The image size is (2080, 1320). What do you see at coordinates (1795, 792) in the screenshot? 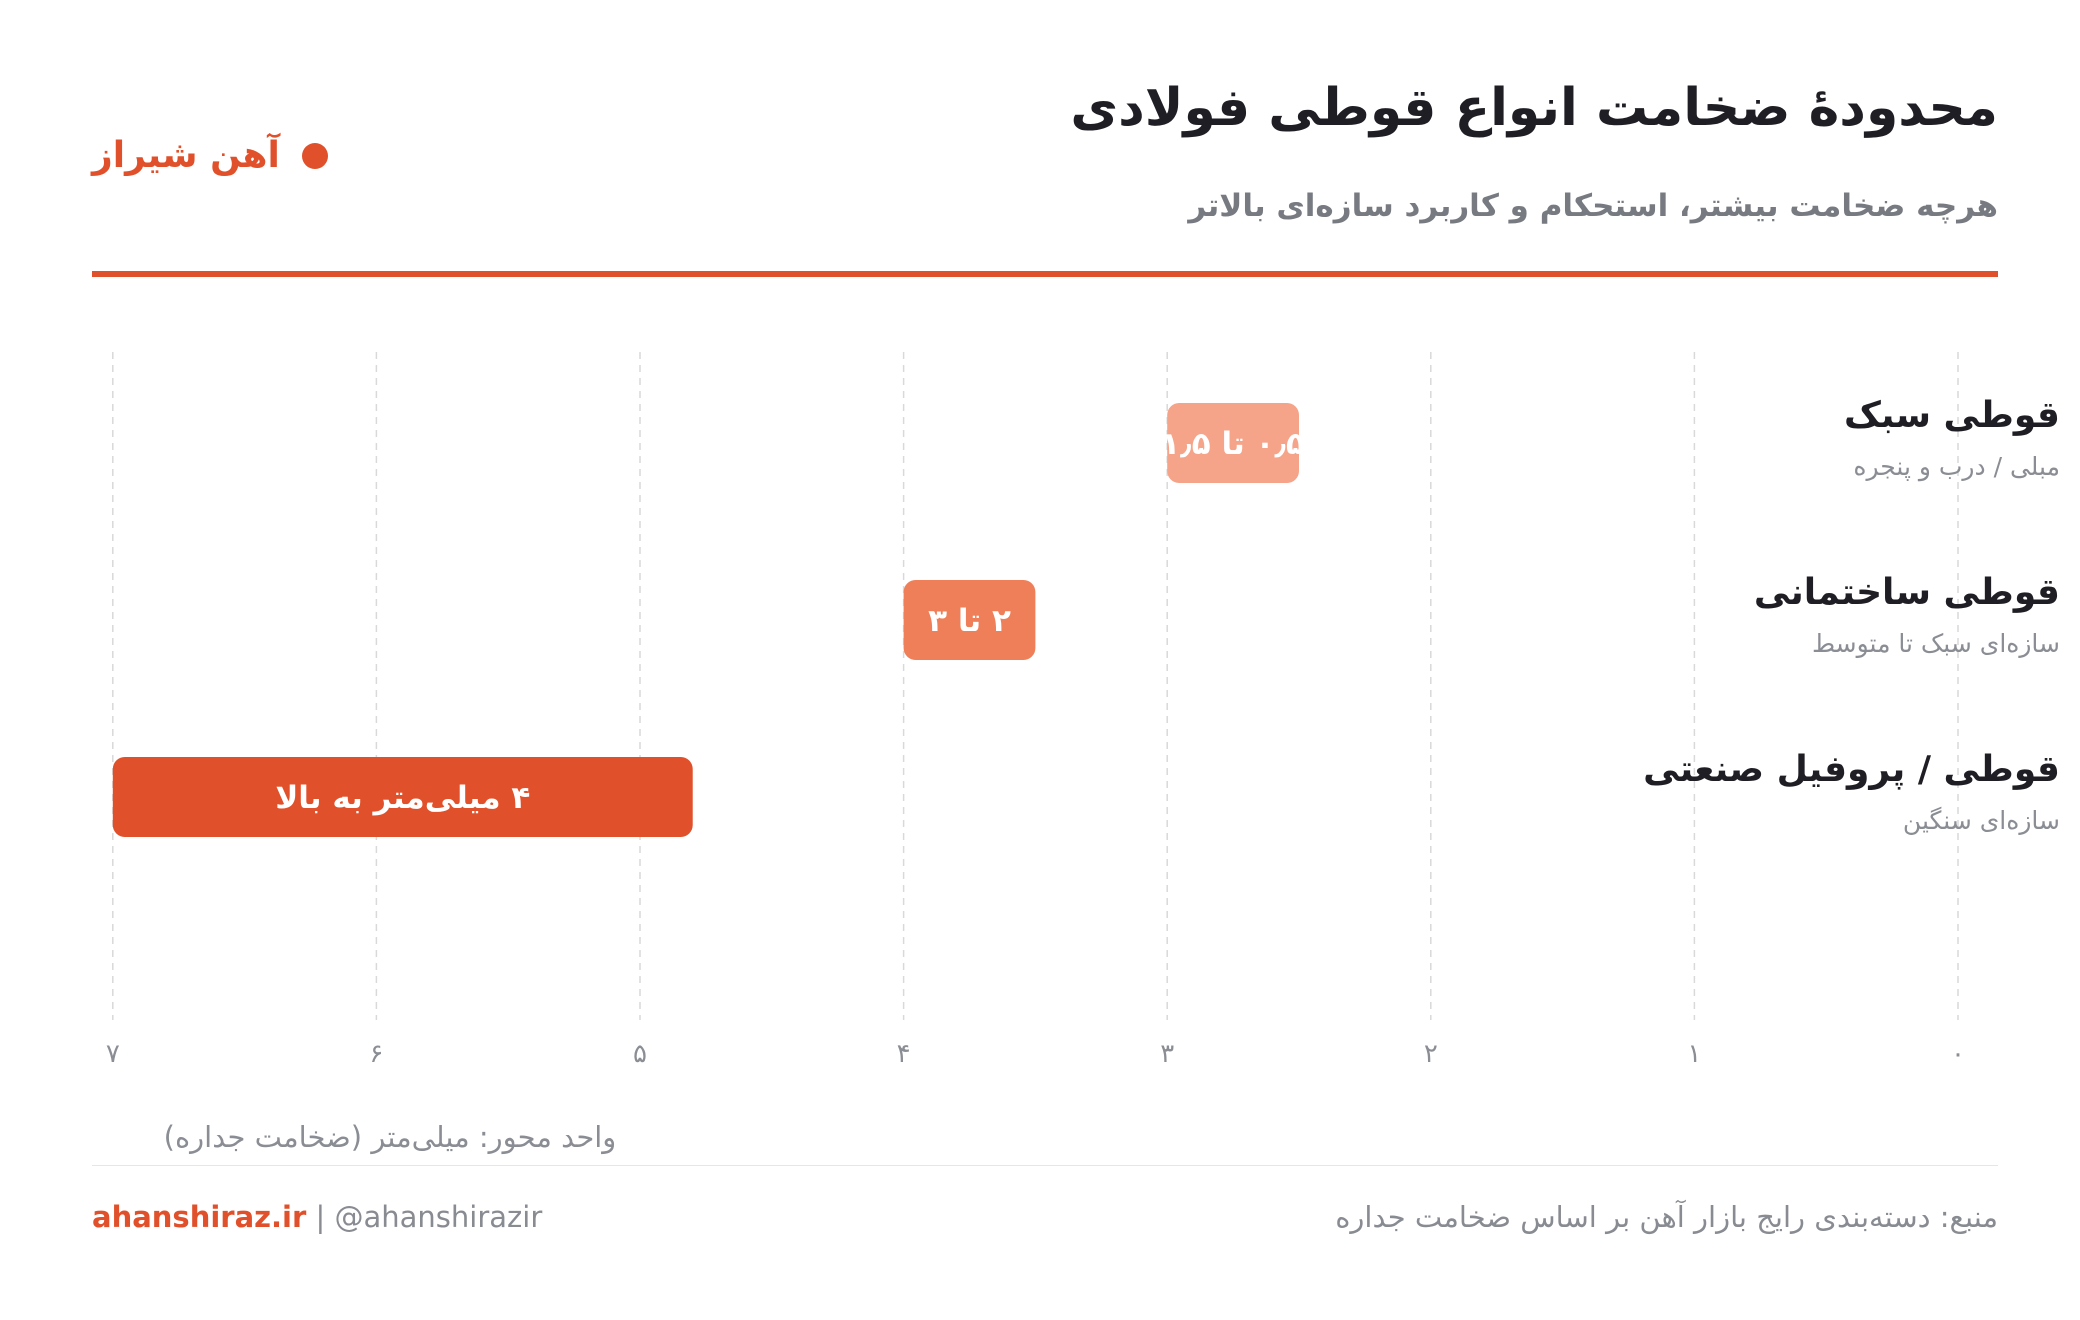
I see `category-label: قوطی / پروفیل صنعتی سازه‌ای سنگین` at bounding box center [1795, 792].